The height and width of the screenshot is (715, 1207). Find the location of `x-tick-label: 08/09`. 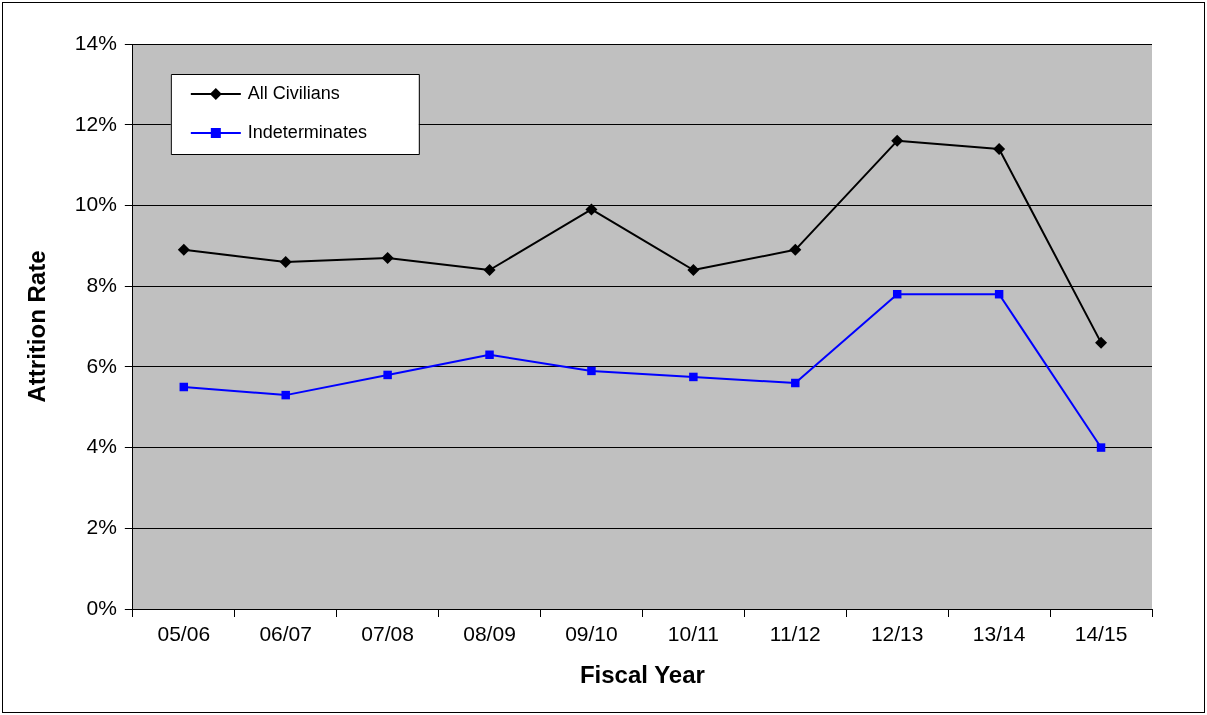

x-tick-label: 08/09 is located at coordinates (489, 634).